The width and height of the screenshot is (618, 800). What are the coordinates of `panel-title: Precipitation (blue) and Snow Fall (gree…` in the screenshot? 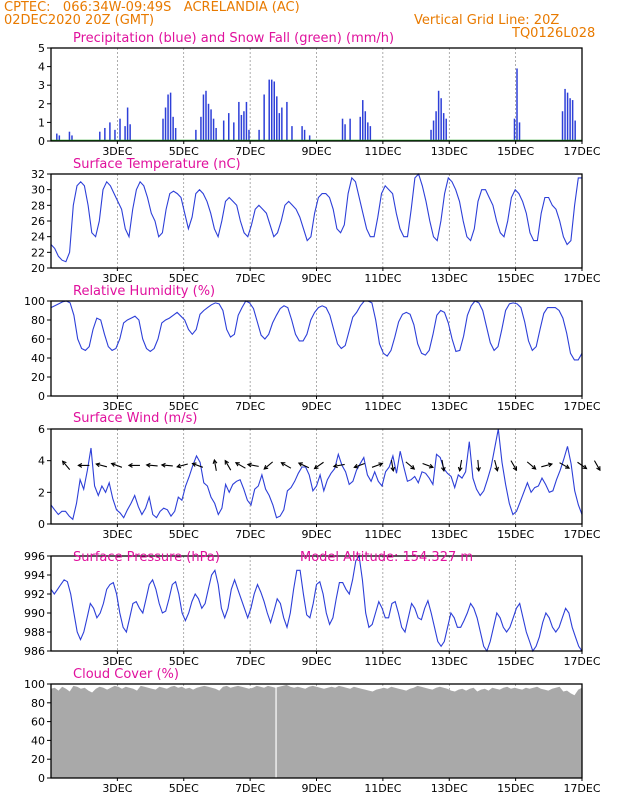 It's located at (233, 38).